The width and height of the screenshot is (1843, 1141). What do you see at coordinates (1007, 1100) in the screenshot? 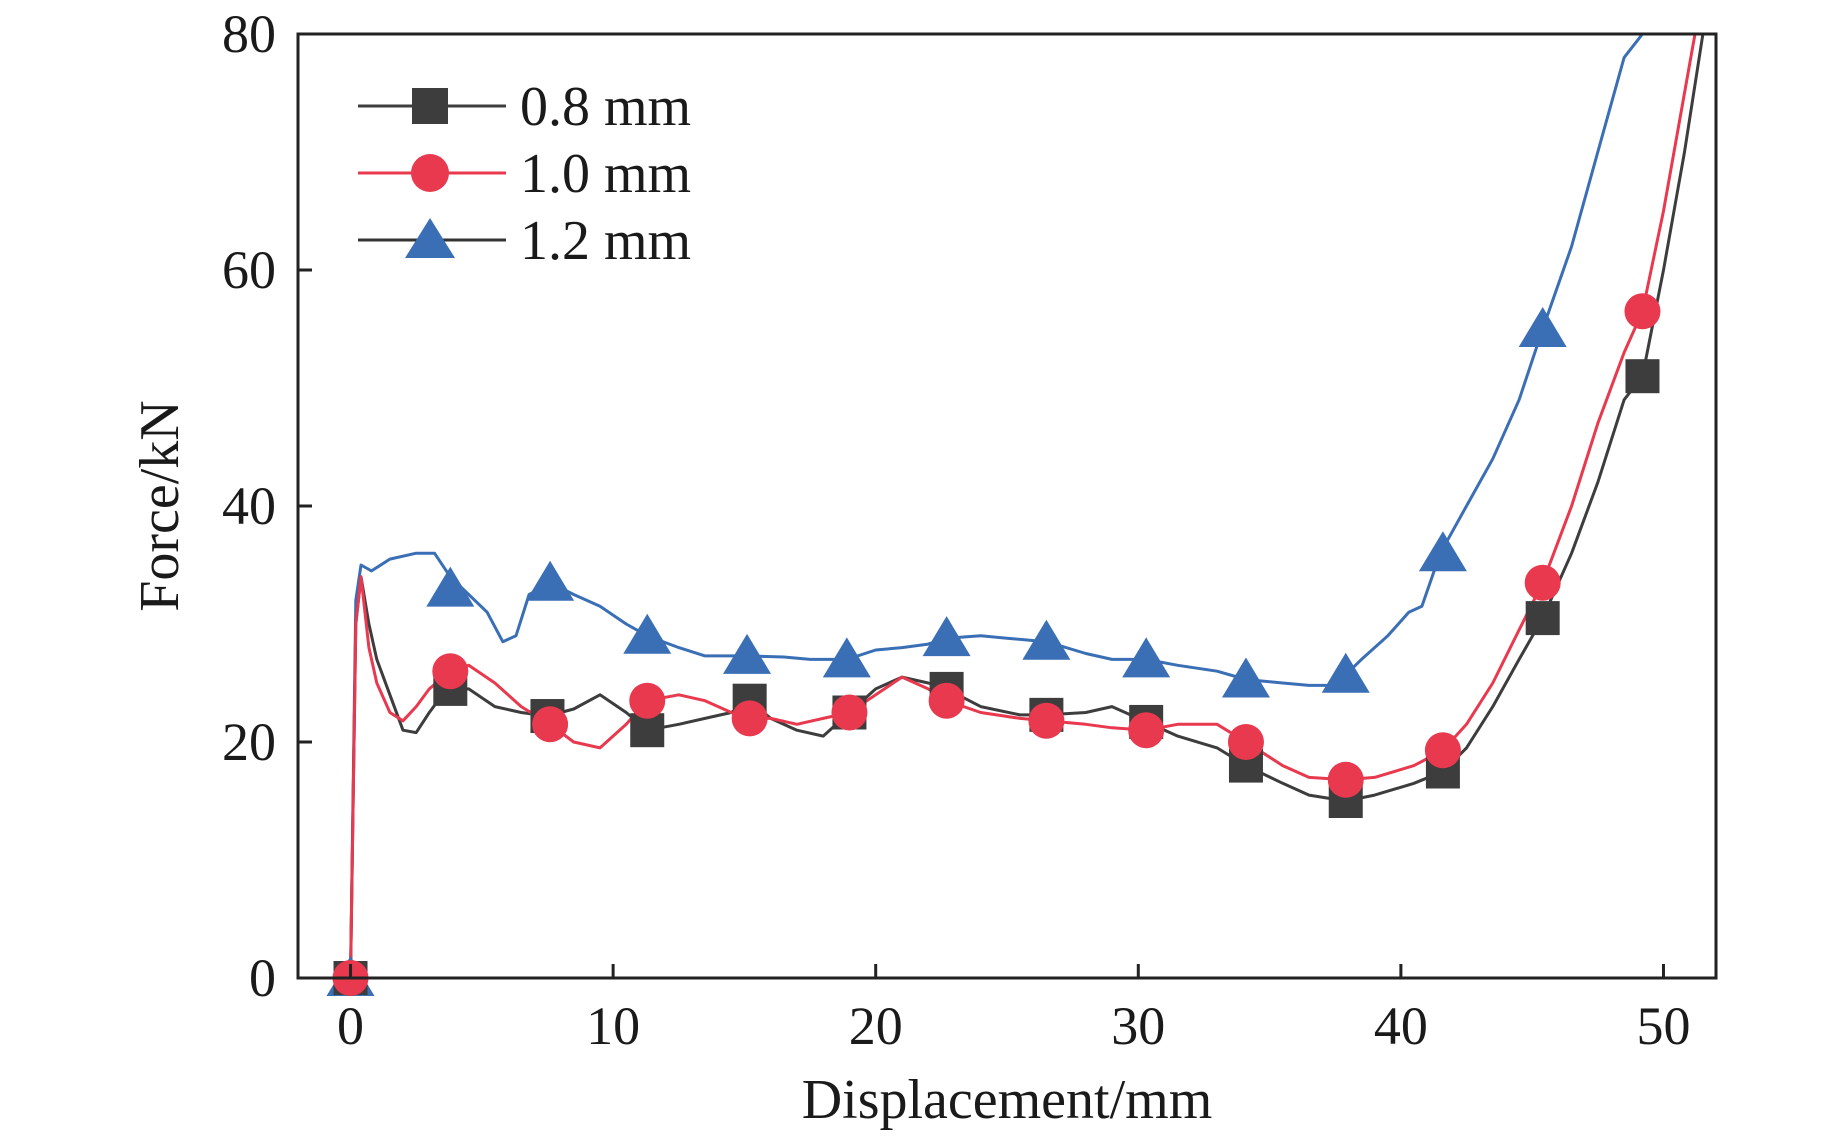
I see `x-axis-title: Displacement/mm` at bounding box center [1007, 1100].